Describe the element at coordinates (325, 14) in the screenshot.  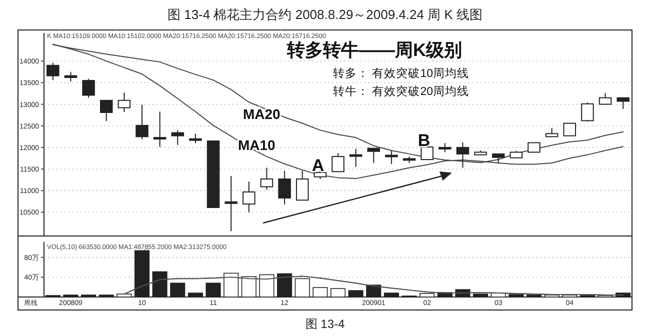
I see `chart-title: 图 13-4 棉花主力合约 2008.8.29～2009.4.24 周 K 线图` at that location.